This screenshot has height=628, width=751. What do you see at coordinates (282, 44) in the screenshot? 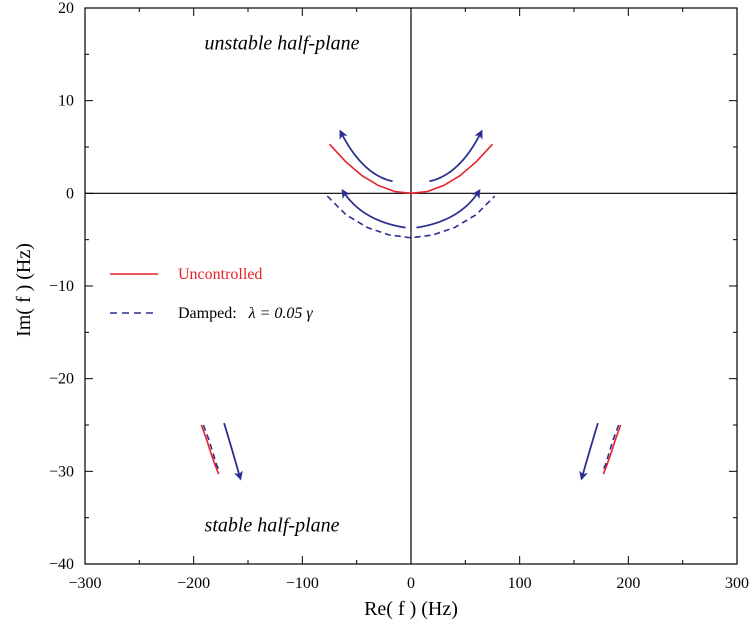
I see `annotation-unstable-half-plane: unstable half-plane` at bounding box center [282, 44].